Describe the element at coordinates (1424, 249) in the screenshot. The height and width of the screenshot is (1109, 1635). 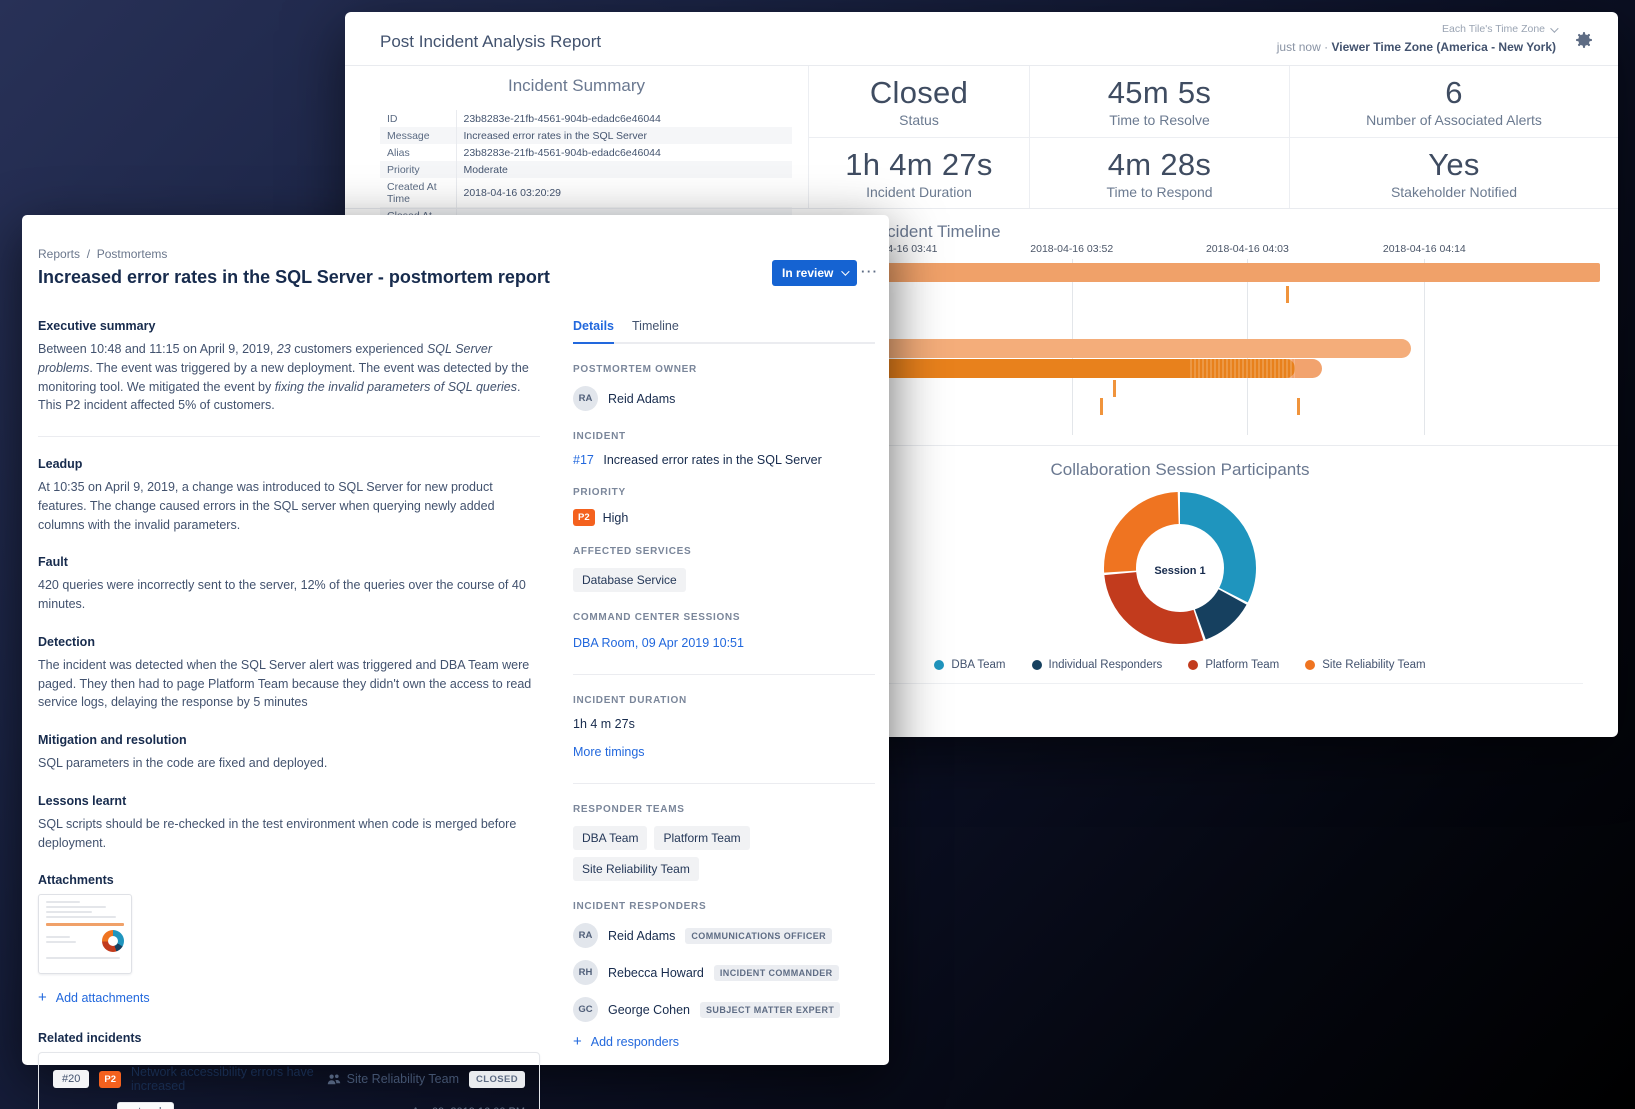
I see `timeline-axis-label: 2018-04-16 04:14` at that location.